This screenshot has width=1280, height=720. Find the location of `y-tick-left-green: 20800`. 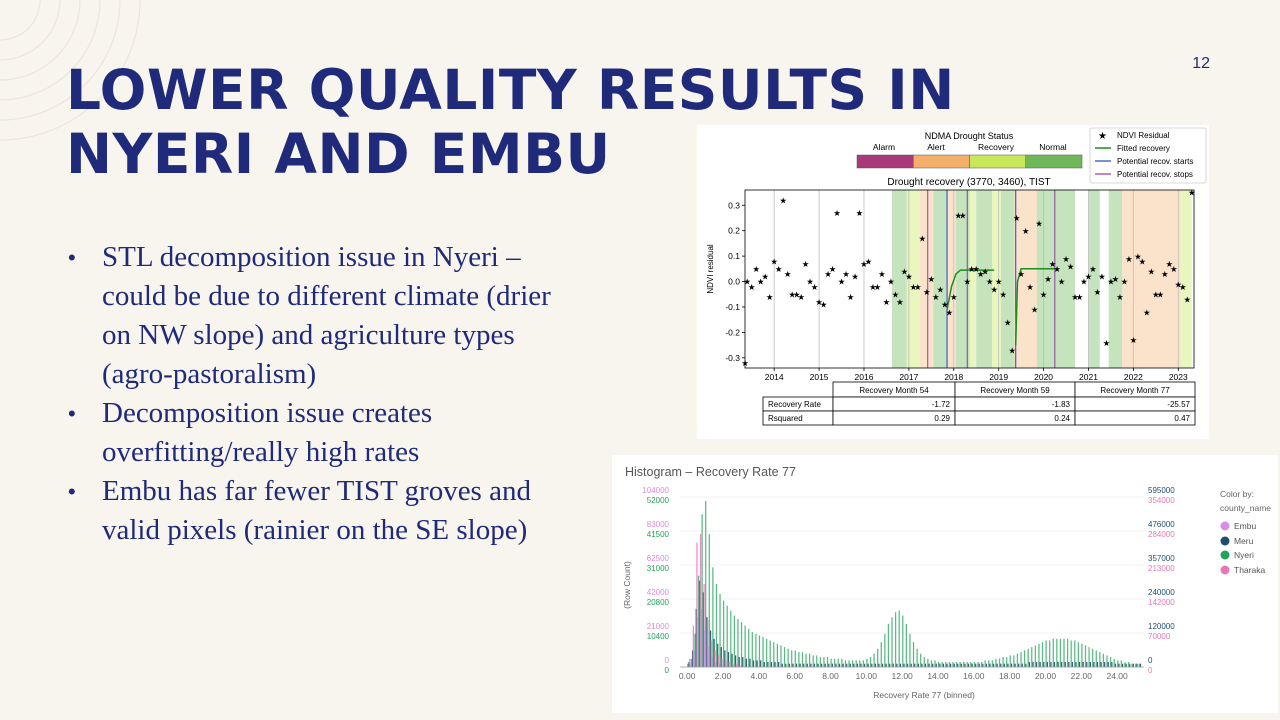

y-tick-left-green: 20800 is located at coordinates (658, 602).